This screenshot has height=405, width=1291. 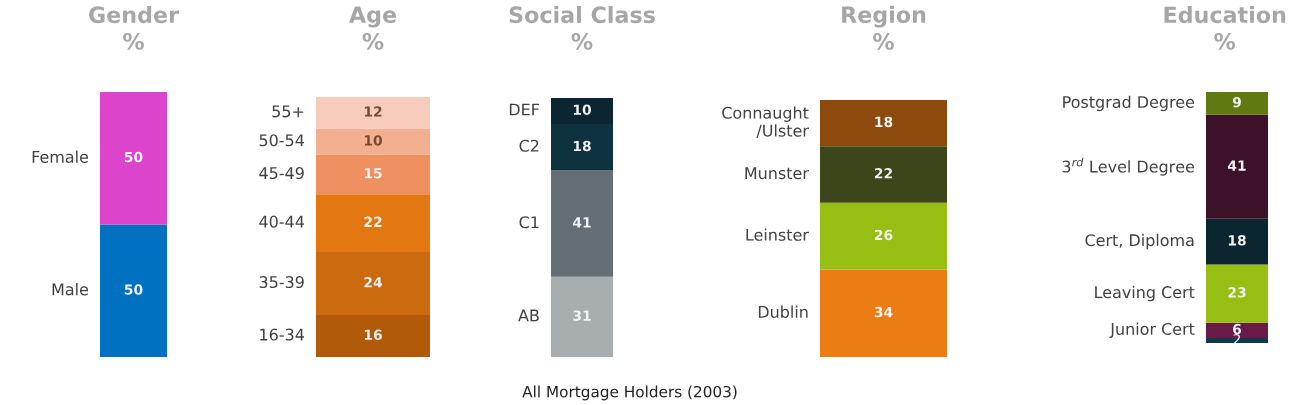 What do you see at coordinates (765, 122) in the screenshot?
I see `series-label: Connaught /Ulster` at bounding box center [765, 122].